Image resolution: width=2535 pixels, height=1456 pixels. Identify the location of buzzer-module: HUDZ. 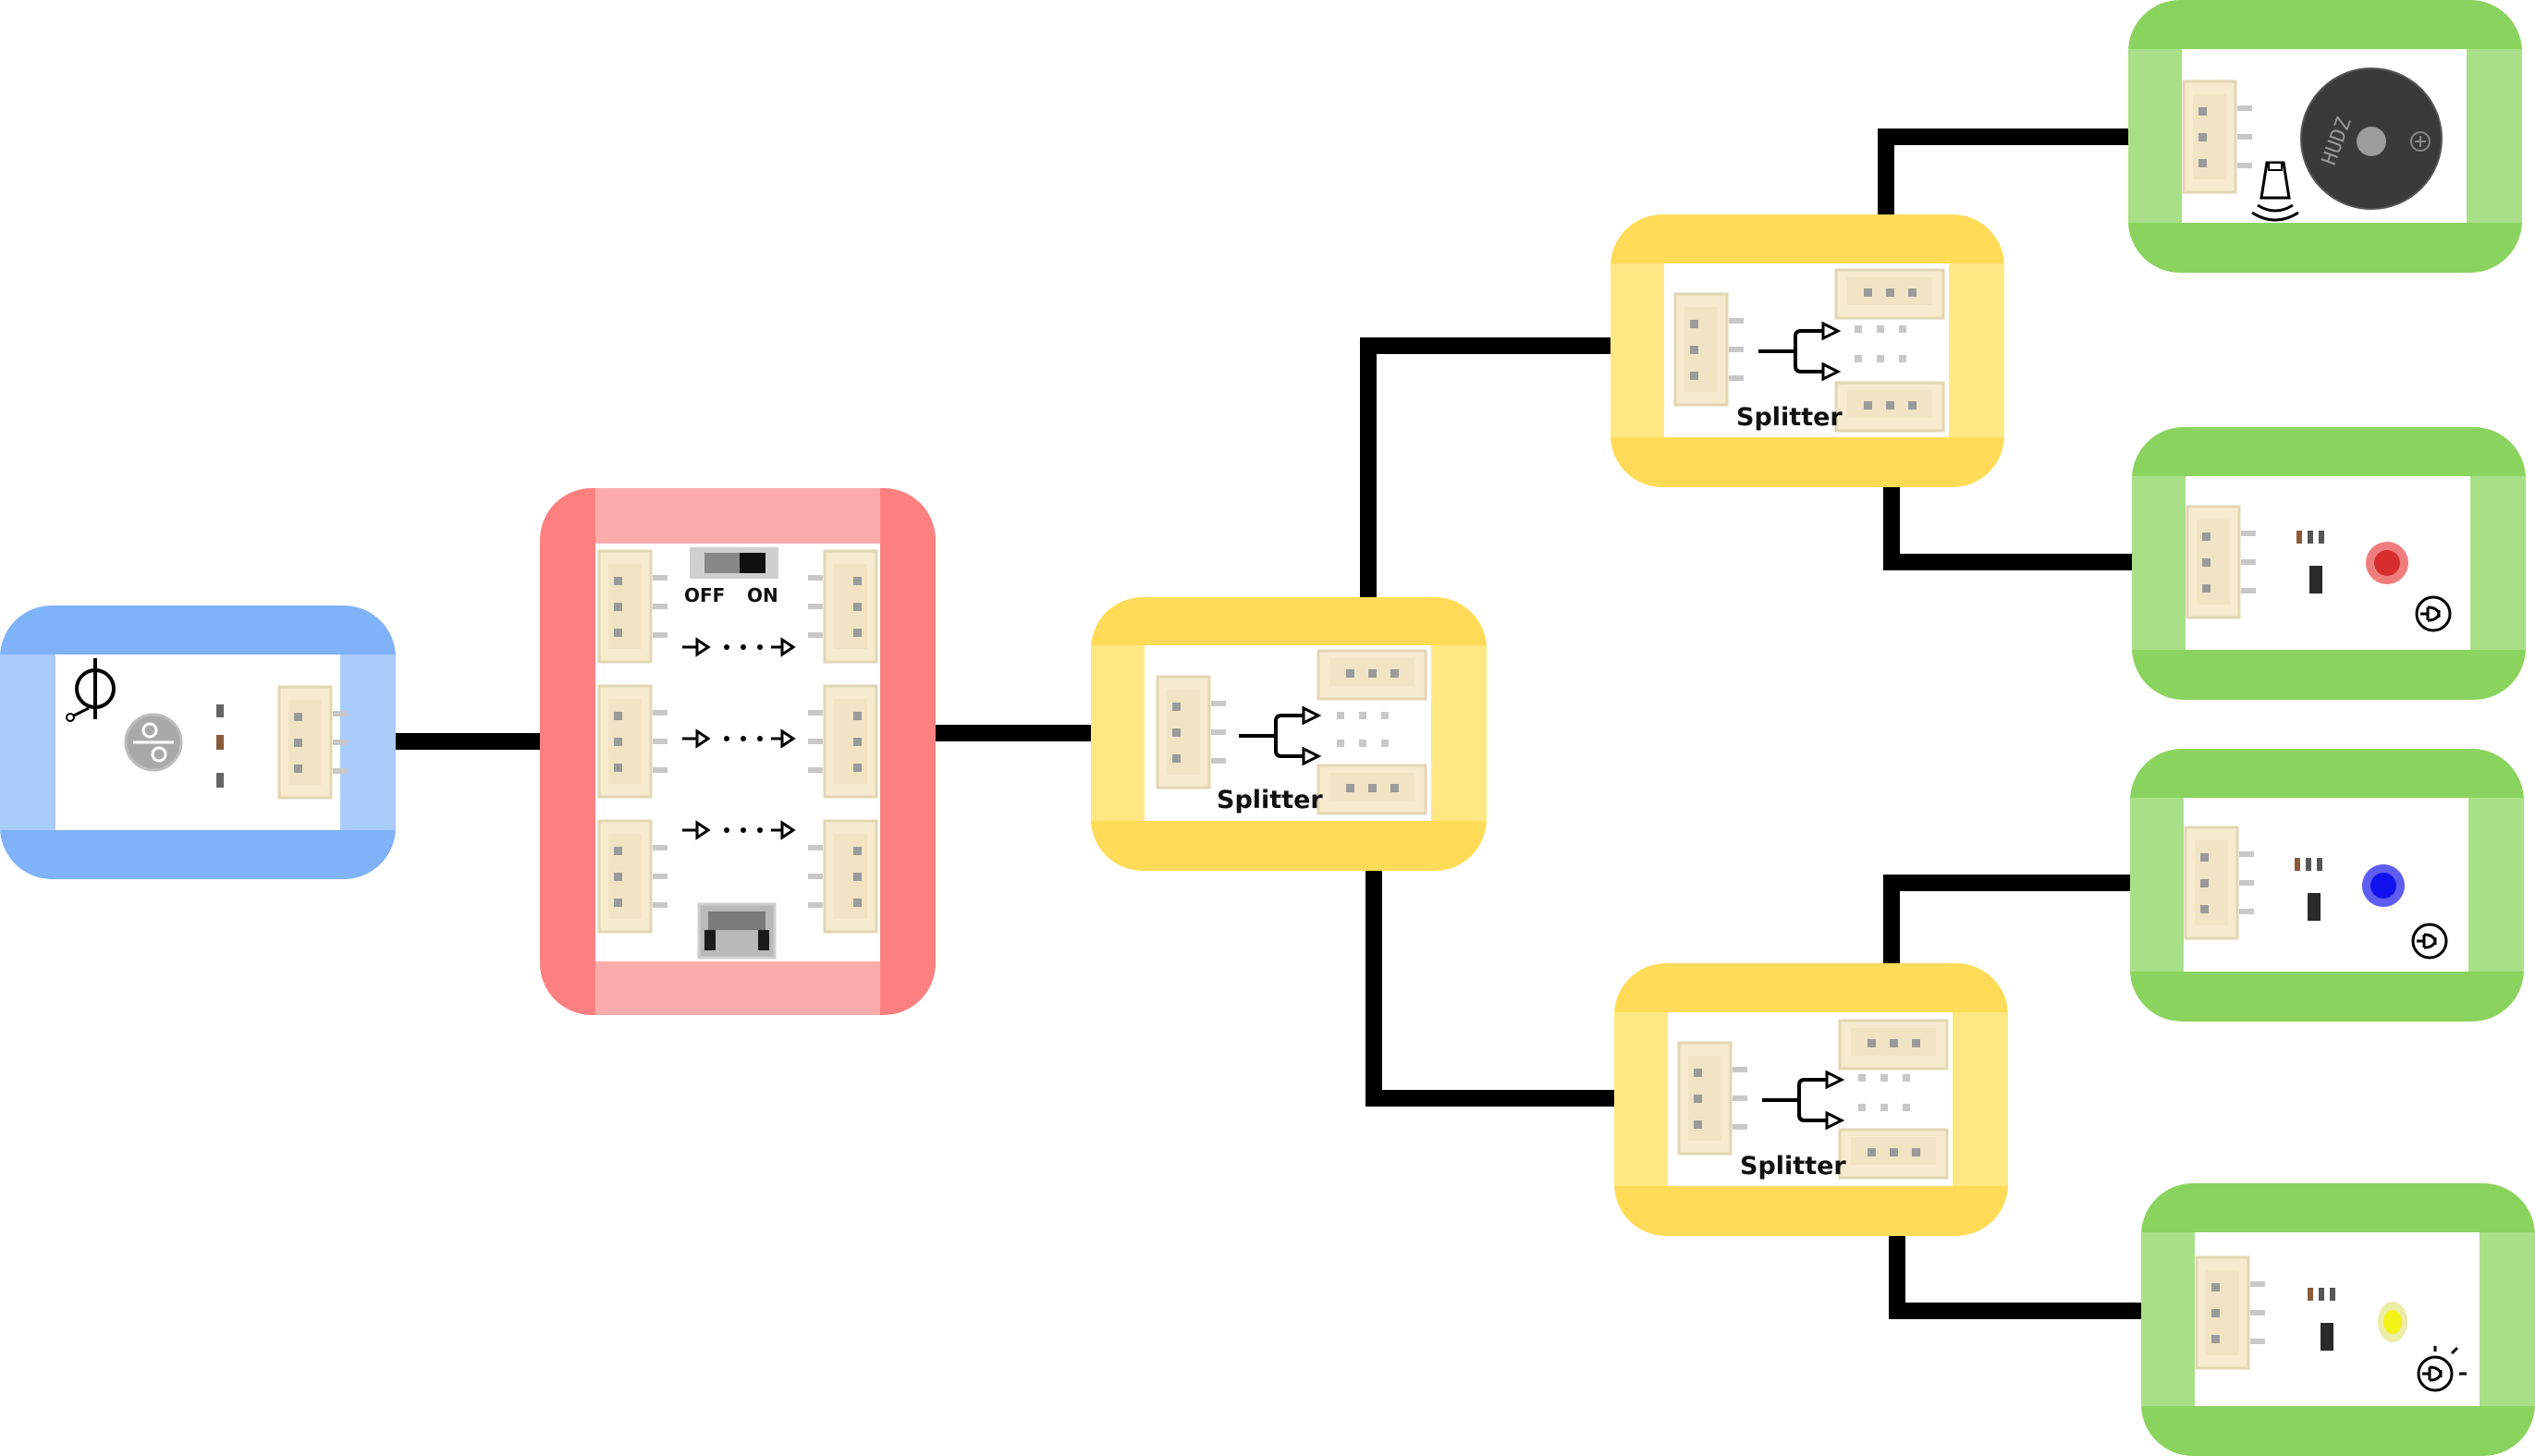
(2325, 136).